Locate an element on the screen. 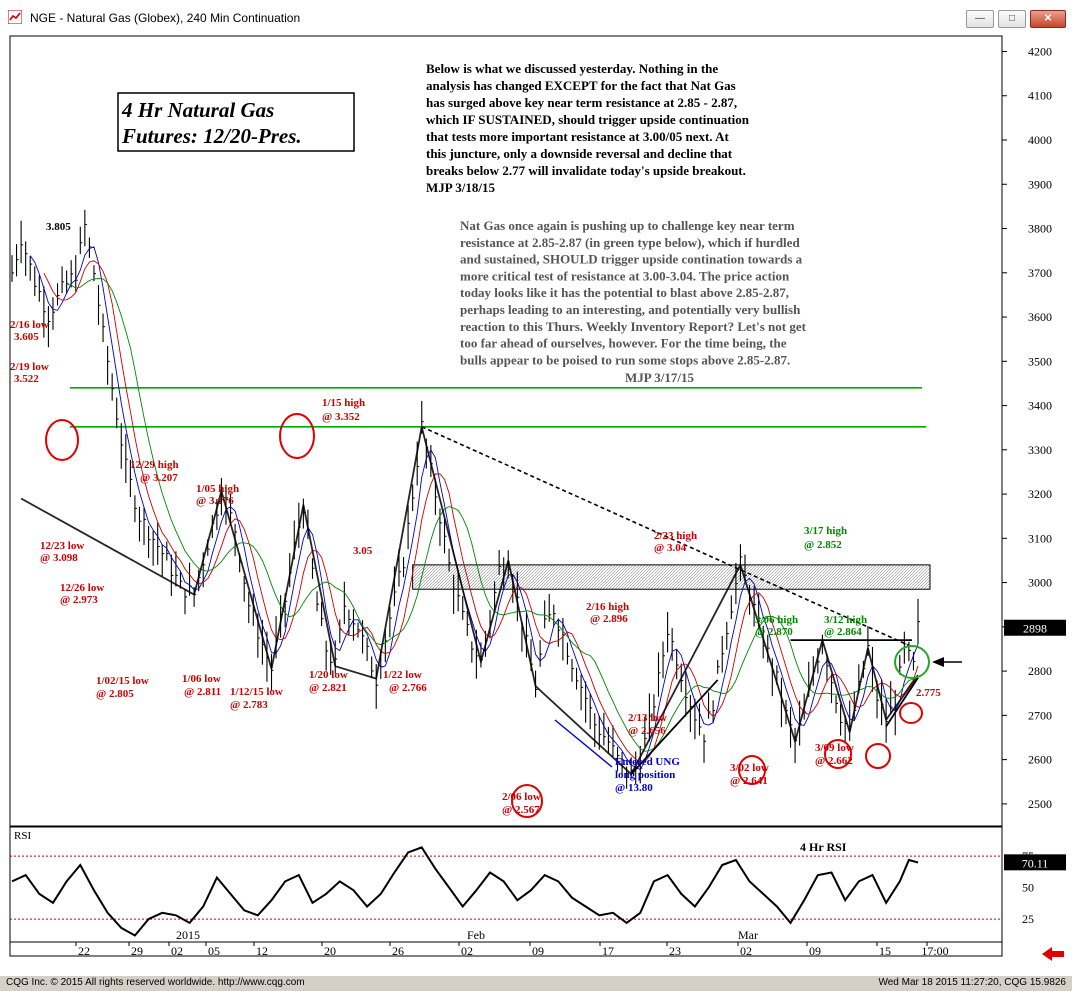  y-tick-label: 3200 is located at coordinates (1040, 494).